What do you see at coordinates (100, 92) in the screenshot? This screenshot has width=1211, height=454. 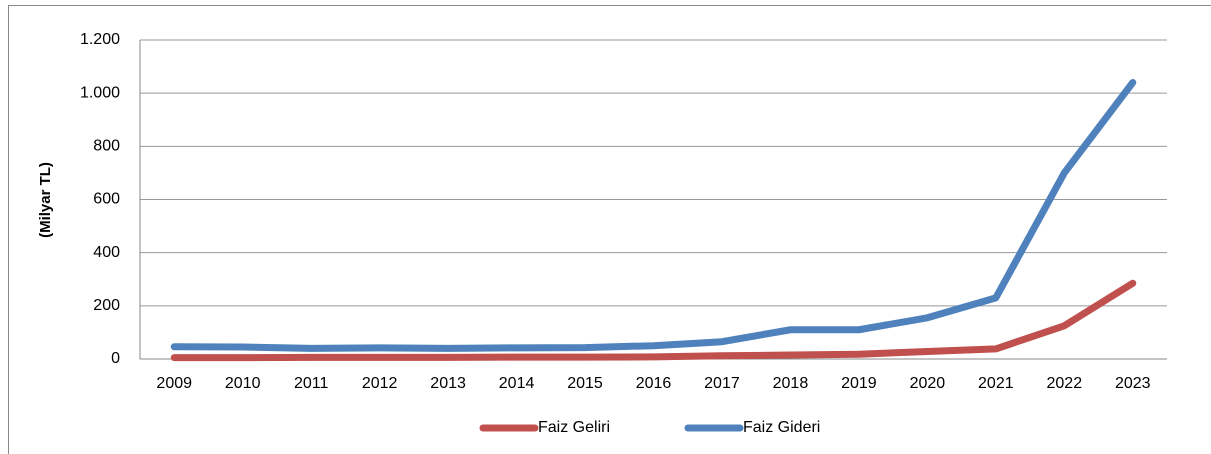 I see `y-tick-label: 1.000` at bounding box center [100, 92].